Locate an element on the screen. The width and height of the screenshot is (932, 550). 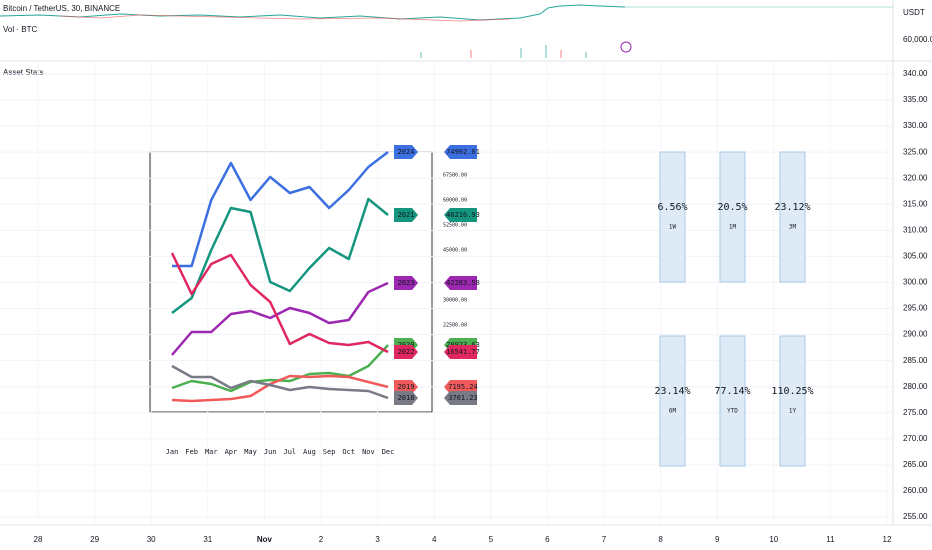
stat-value: 110.25% is located at coordinates (792, 391).